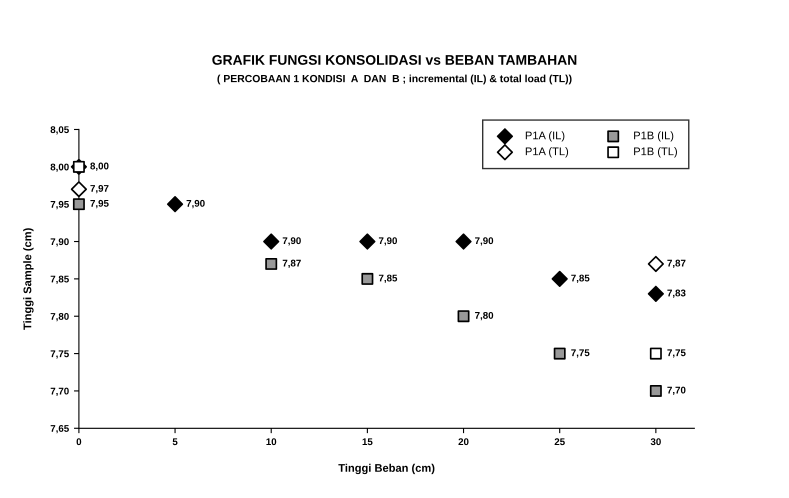 This screenshot has height=498, width=789. What do you see at coordinates (59, 168) in the screenshot?
I see `y-tick-label: 8,00` at bounding box center [59, 168].